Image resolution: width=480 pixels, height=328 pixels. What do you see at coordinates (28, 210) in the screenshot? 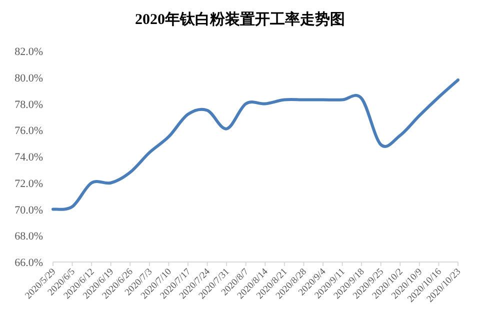
I see `y-tick-label: 70.0%` at bounding box center [28, 210].